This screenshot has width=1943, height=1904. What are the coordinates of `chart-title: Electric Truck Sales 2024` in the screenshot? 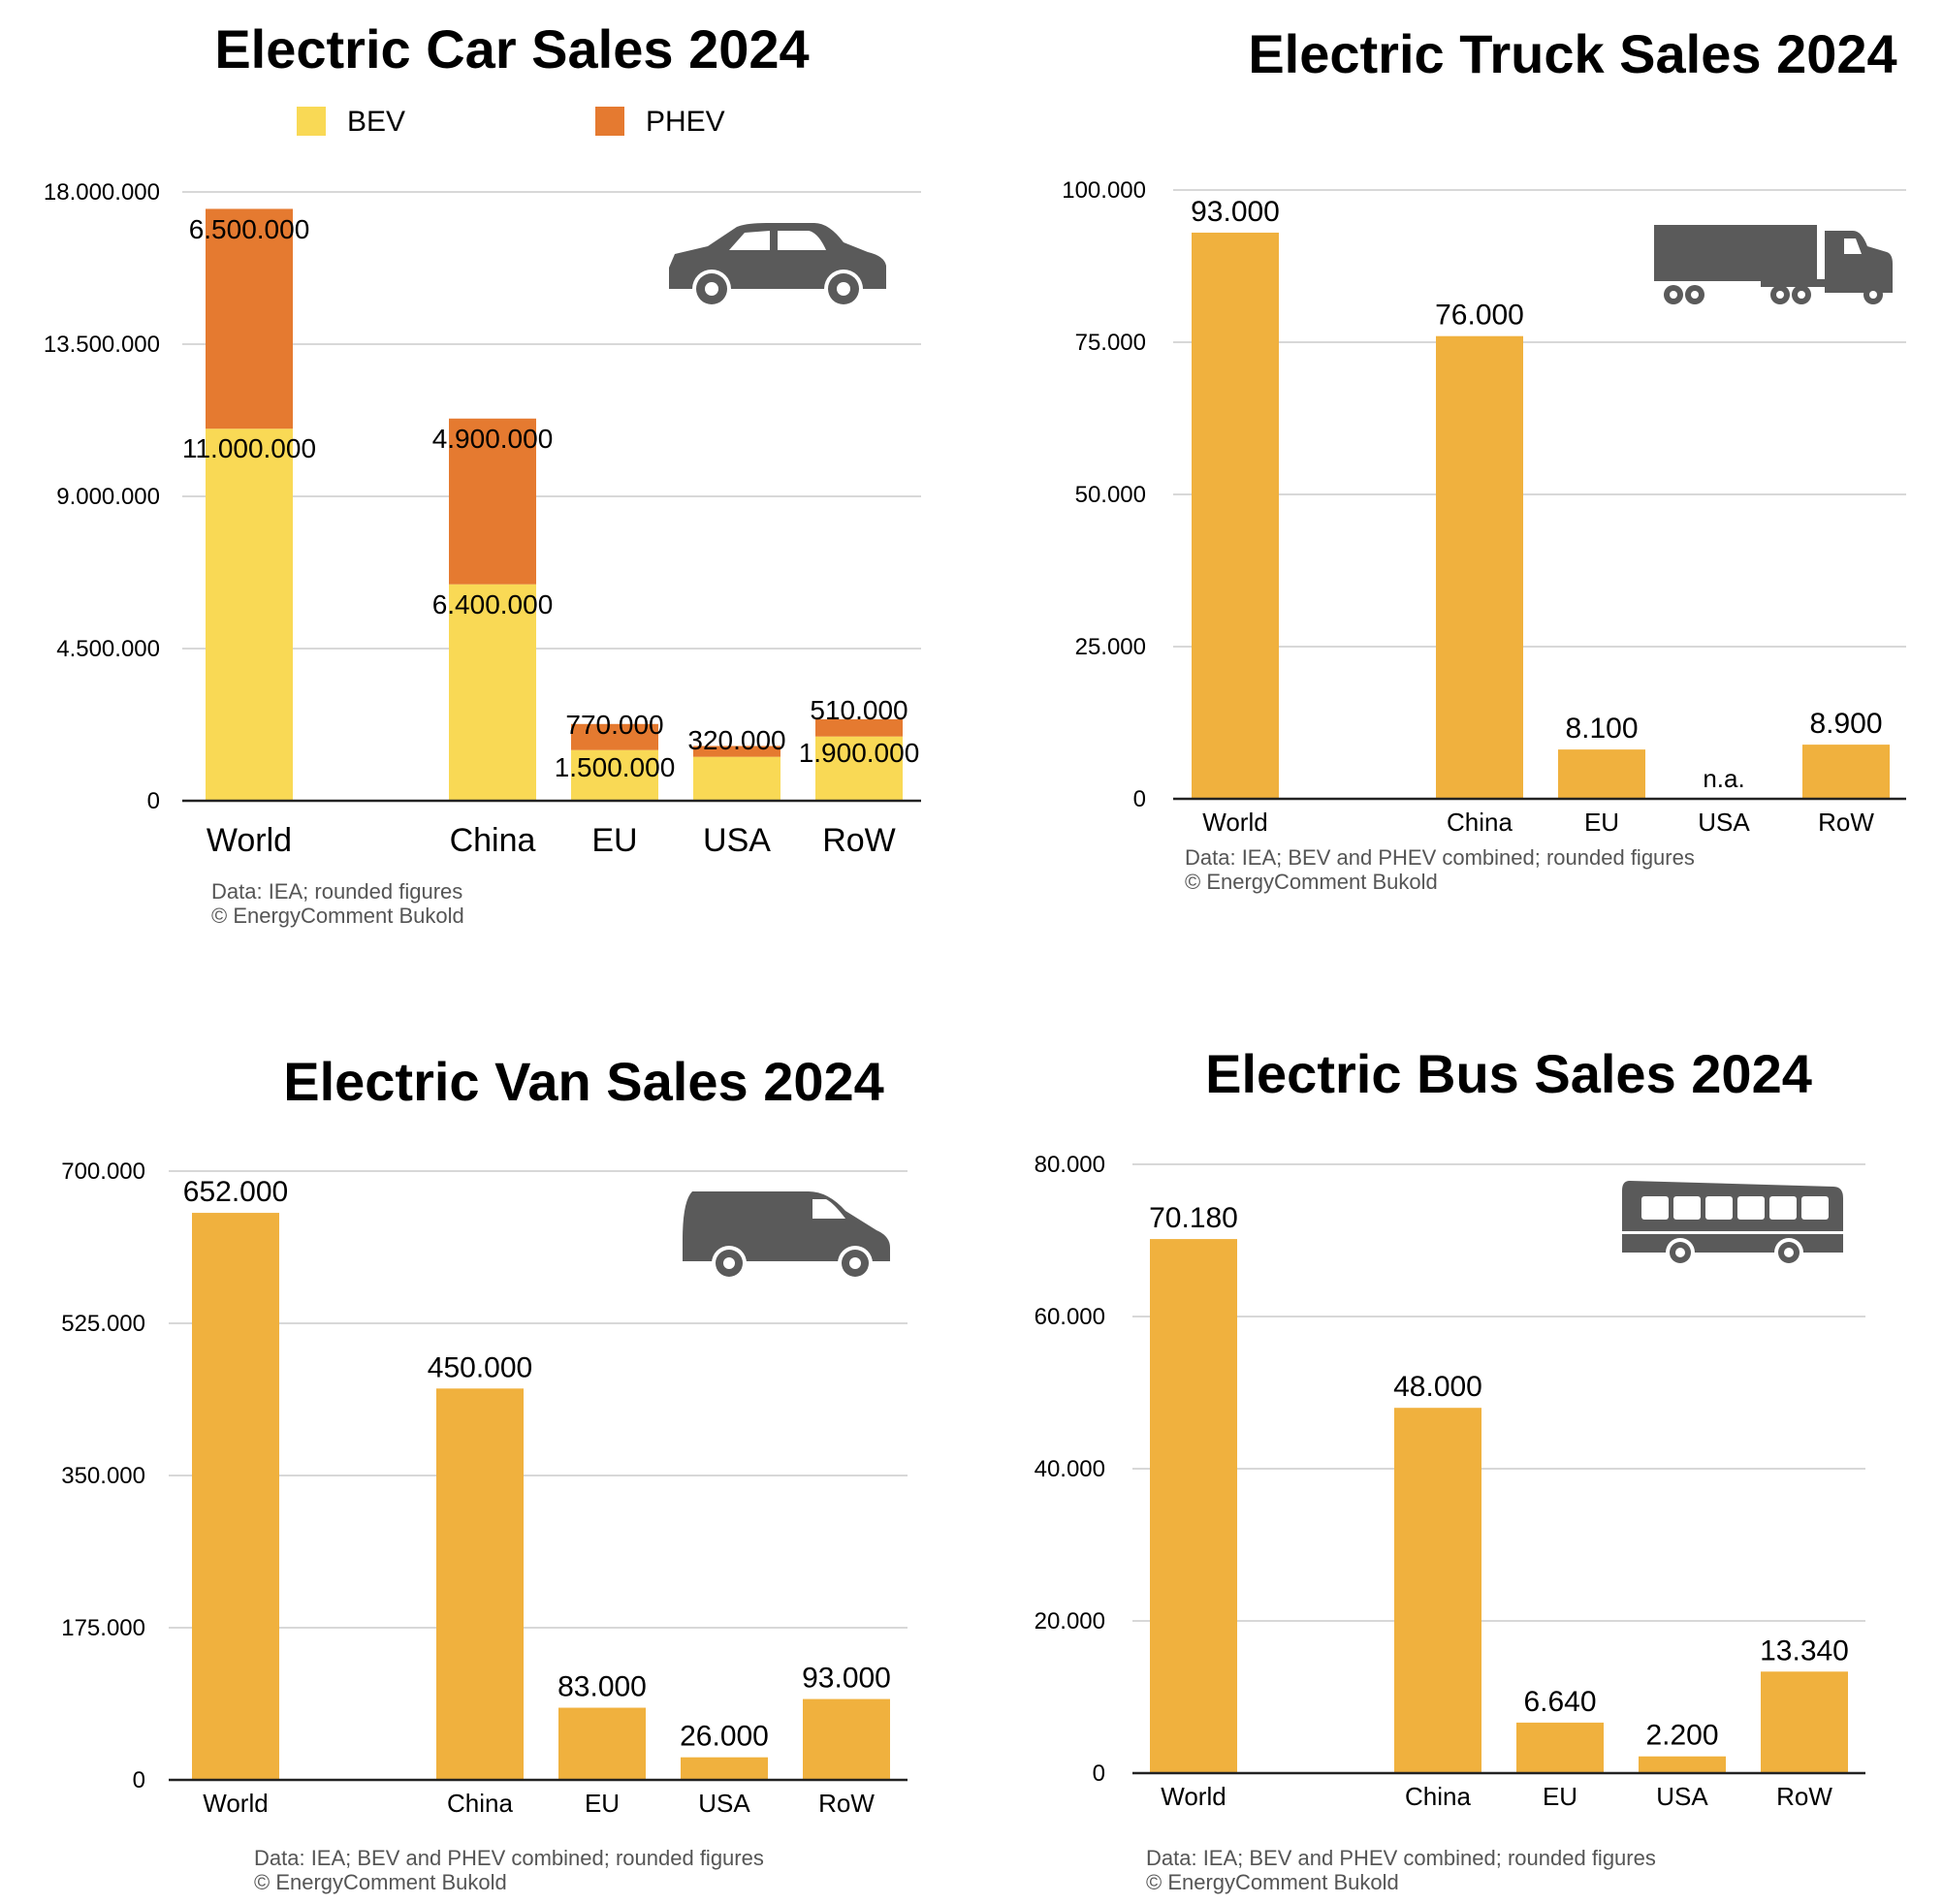 It's located at (1572, 53).